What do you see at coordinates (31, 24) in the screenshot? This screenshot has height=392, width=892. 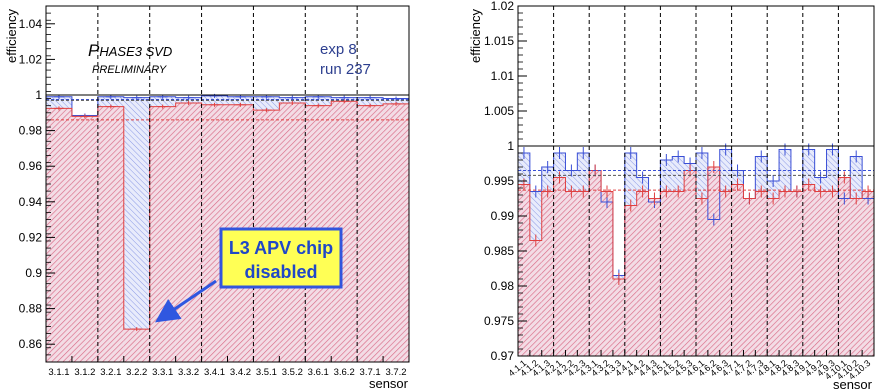 I see `left-y-tick-label: 1.04` at bounding box center [31, 24].